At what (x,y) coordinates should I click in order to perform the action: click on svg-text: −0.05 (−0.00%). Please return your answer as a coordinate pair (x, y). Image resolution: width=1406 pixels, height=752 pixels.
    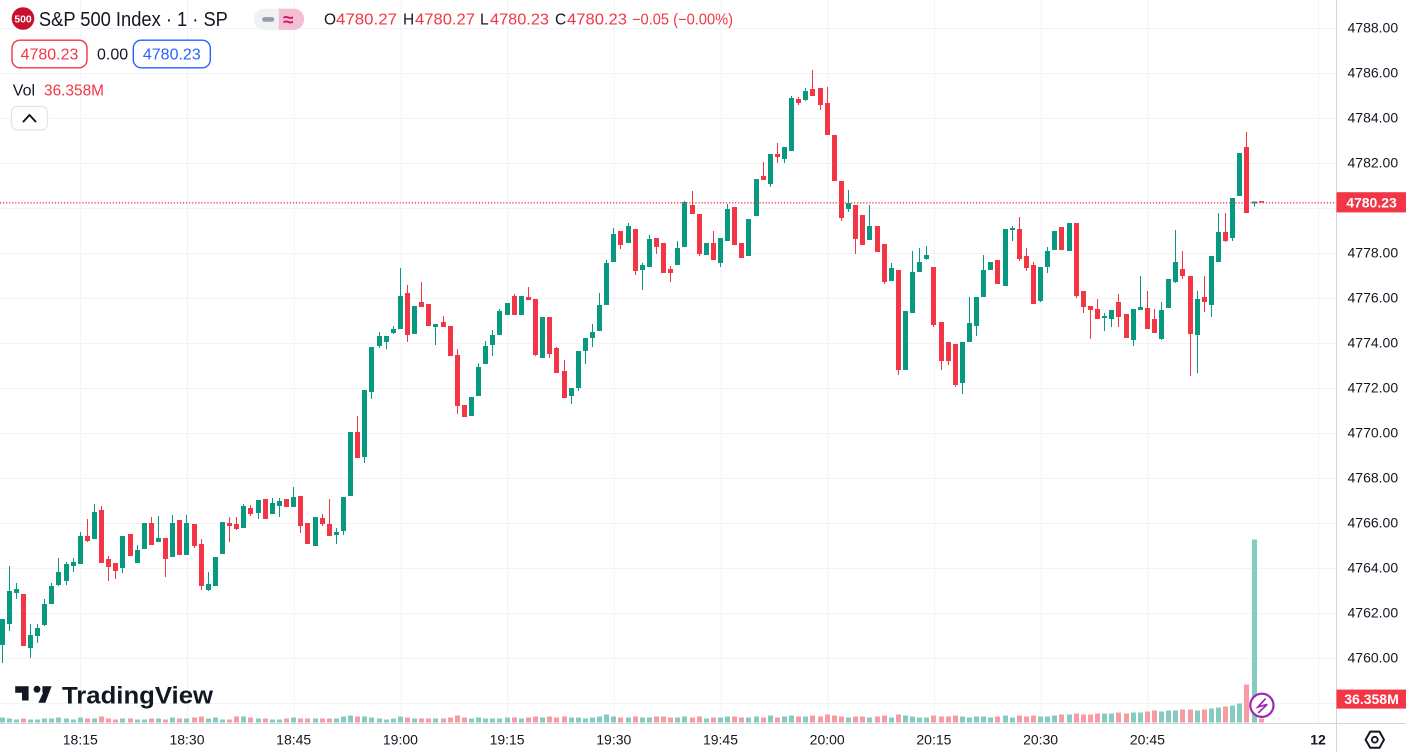
    Looking at the image, I should click on (682, 19).